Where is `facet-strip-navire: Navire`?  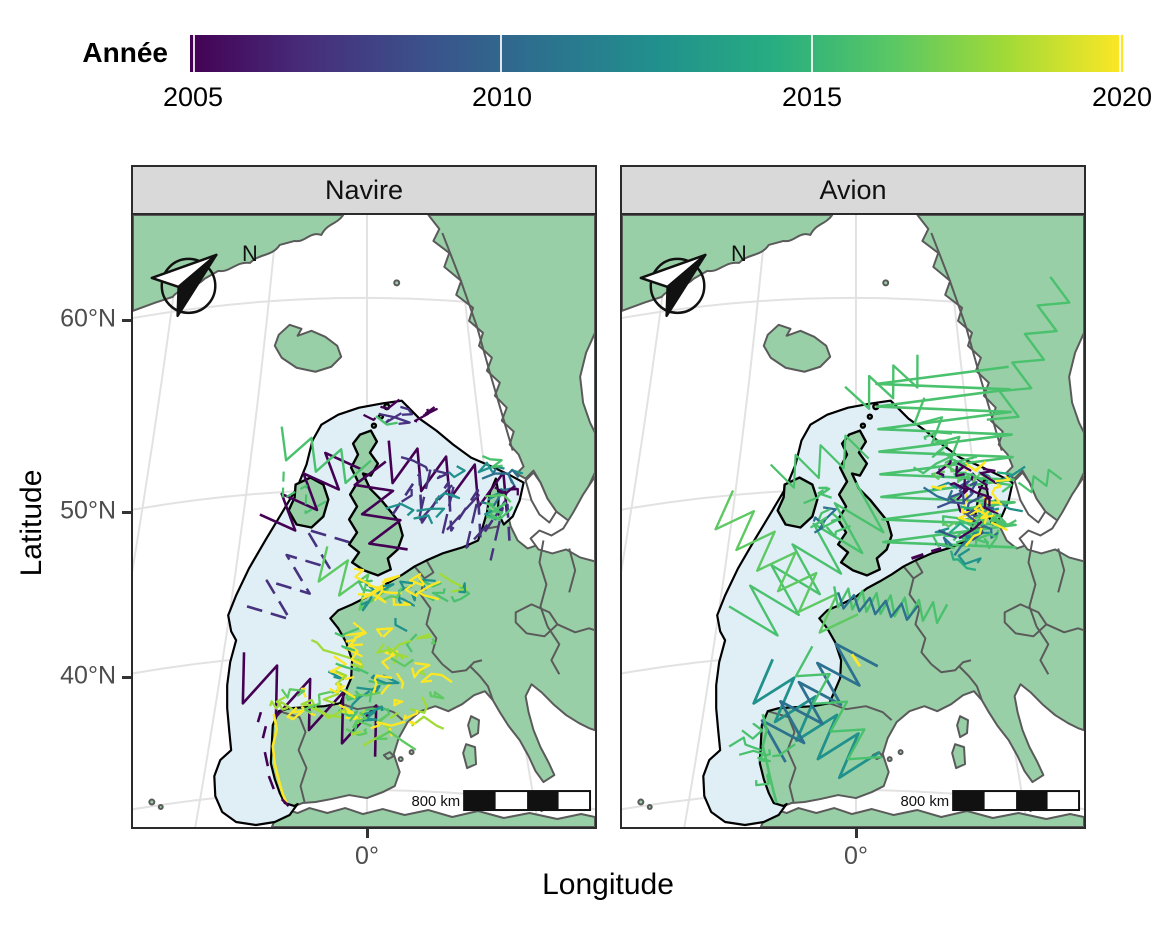
facet-strip-navire: Navire is located at coordinates (364, 190).